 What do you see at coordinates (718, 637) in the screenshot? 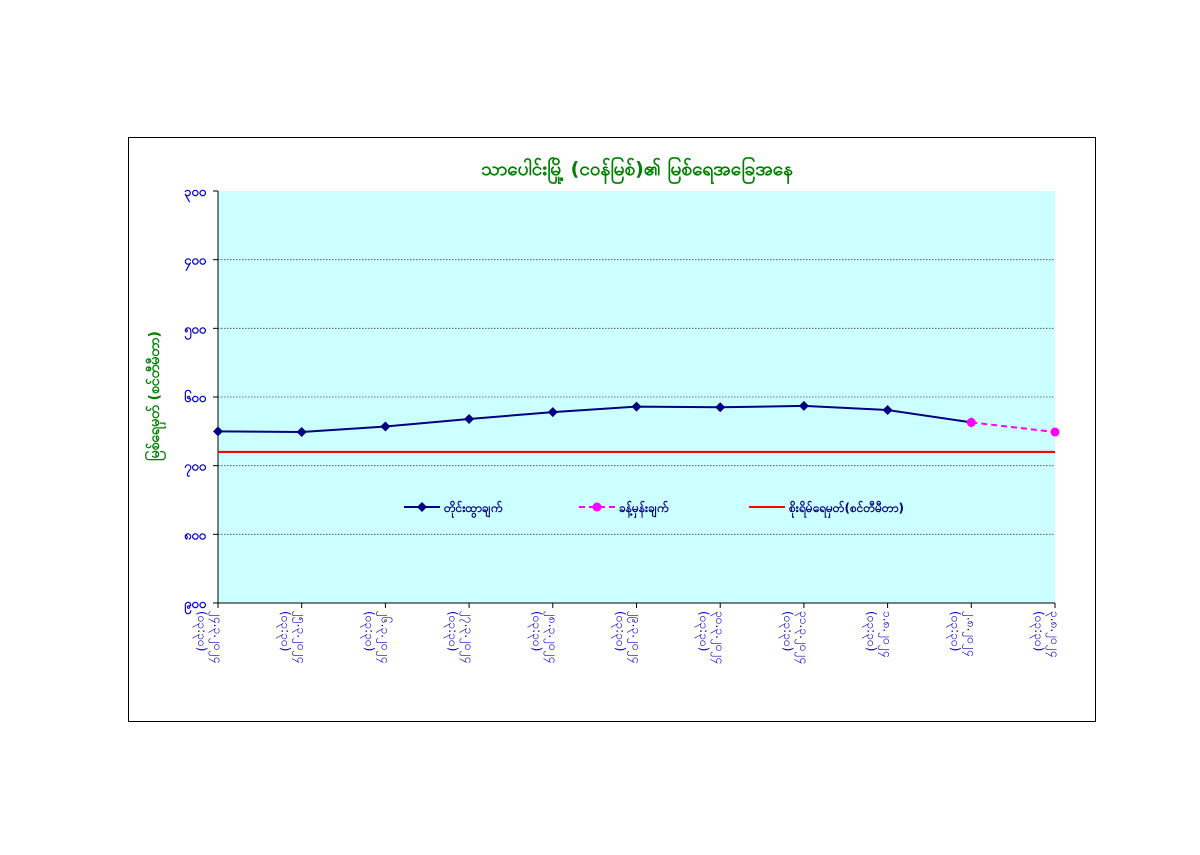
I see `x-tick-date: ၃၀.၃.၂၀၂၄` at bounding box center [718, 637].